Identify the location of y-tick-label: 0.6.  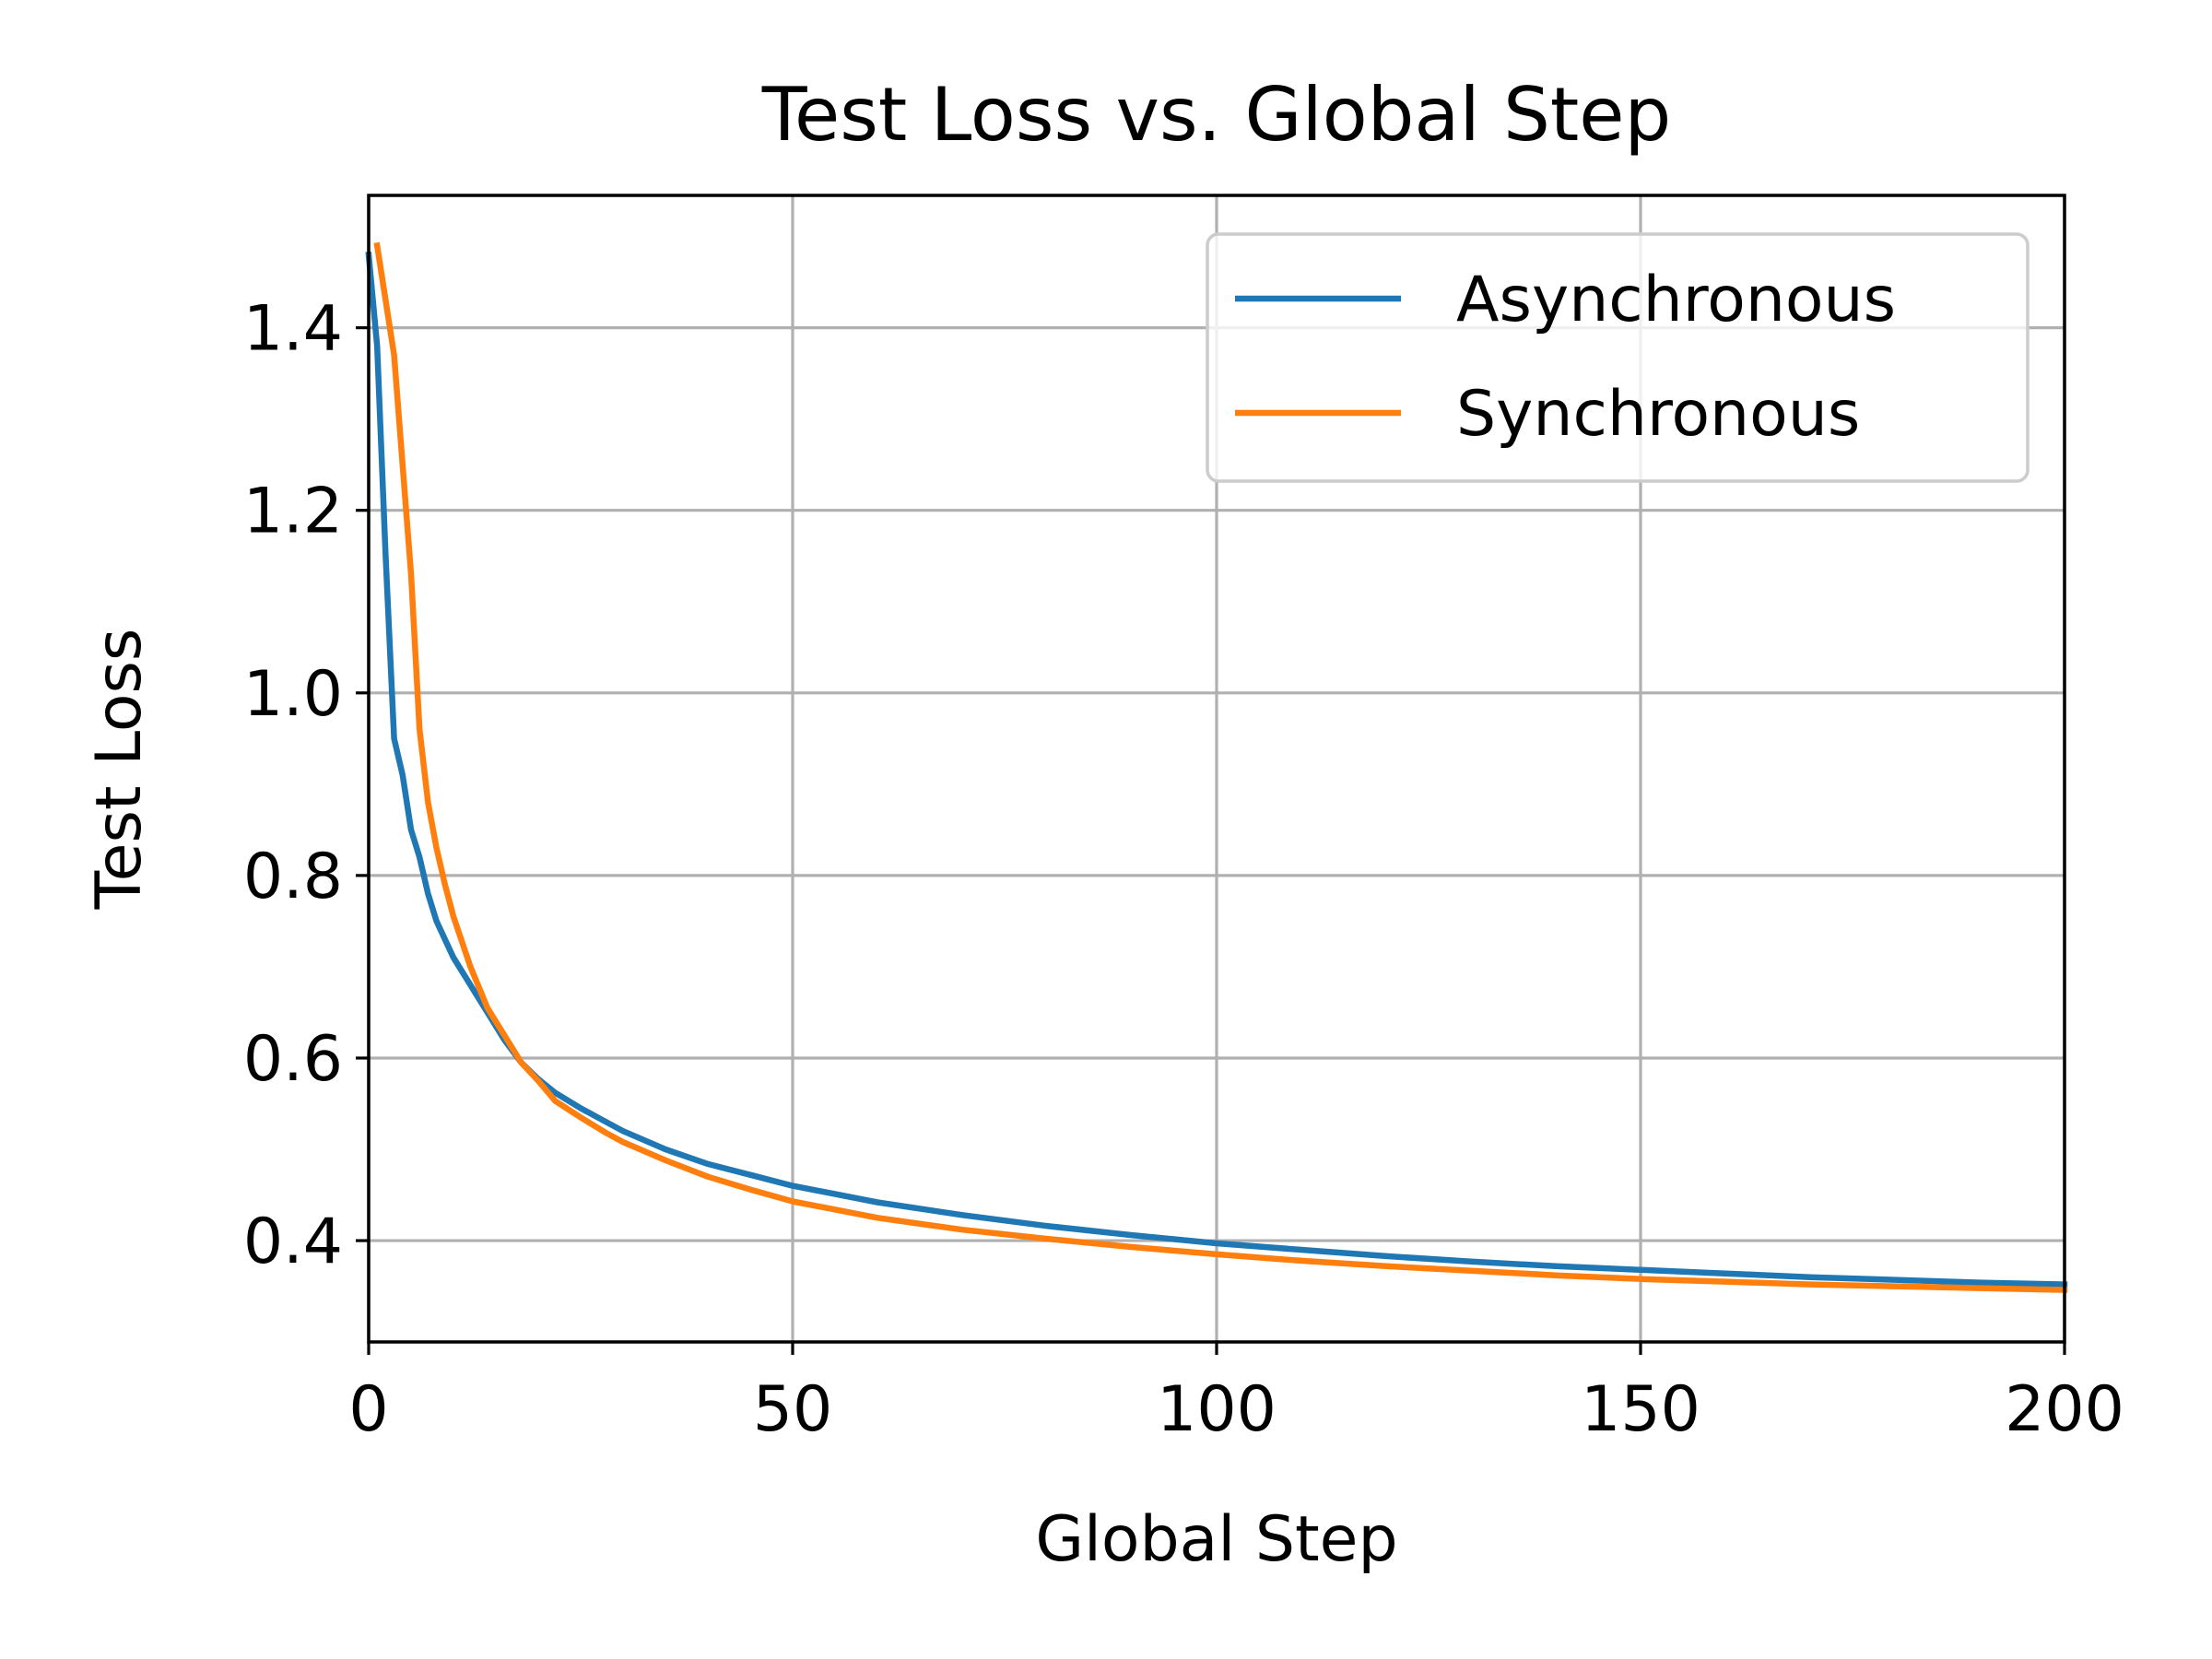
(293, 1059).